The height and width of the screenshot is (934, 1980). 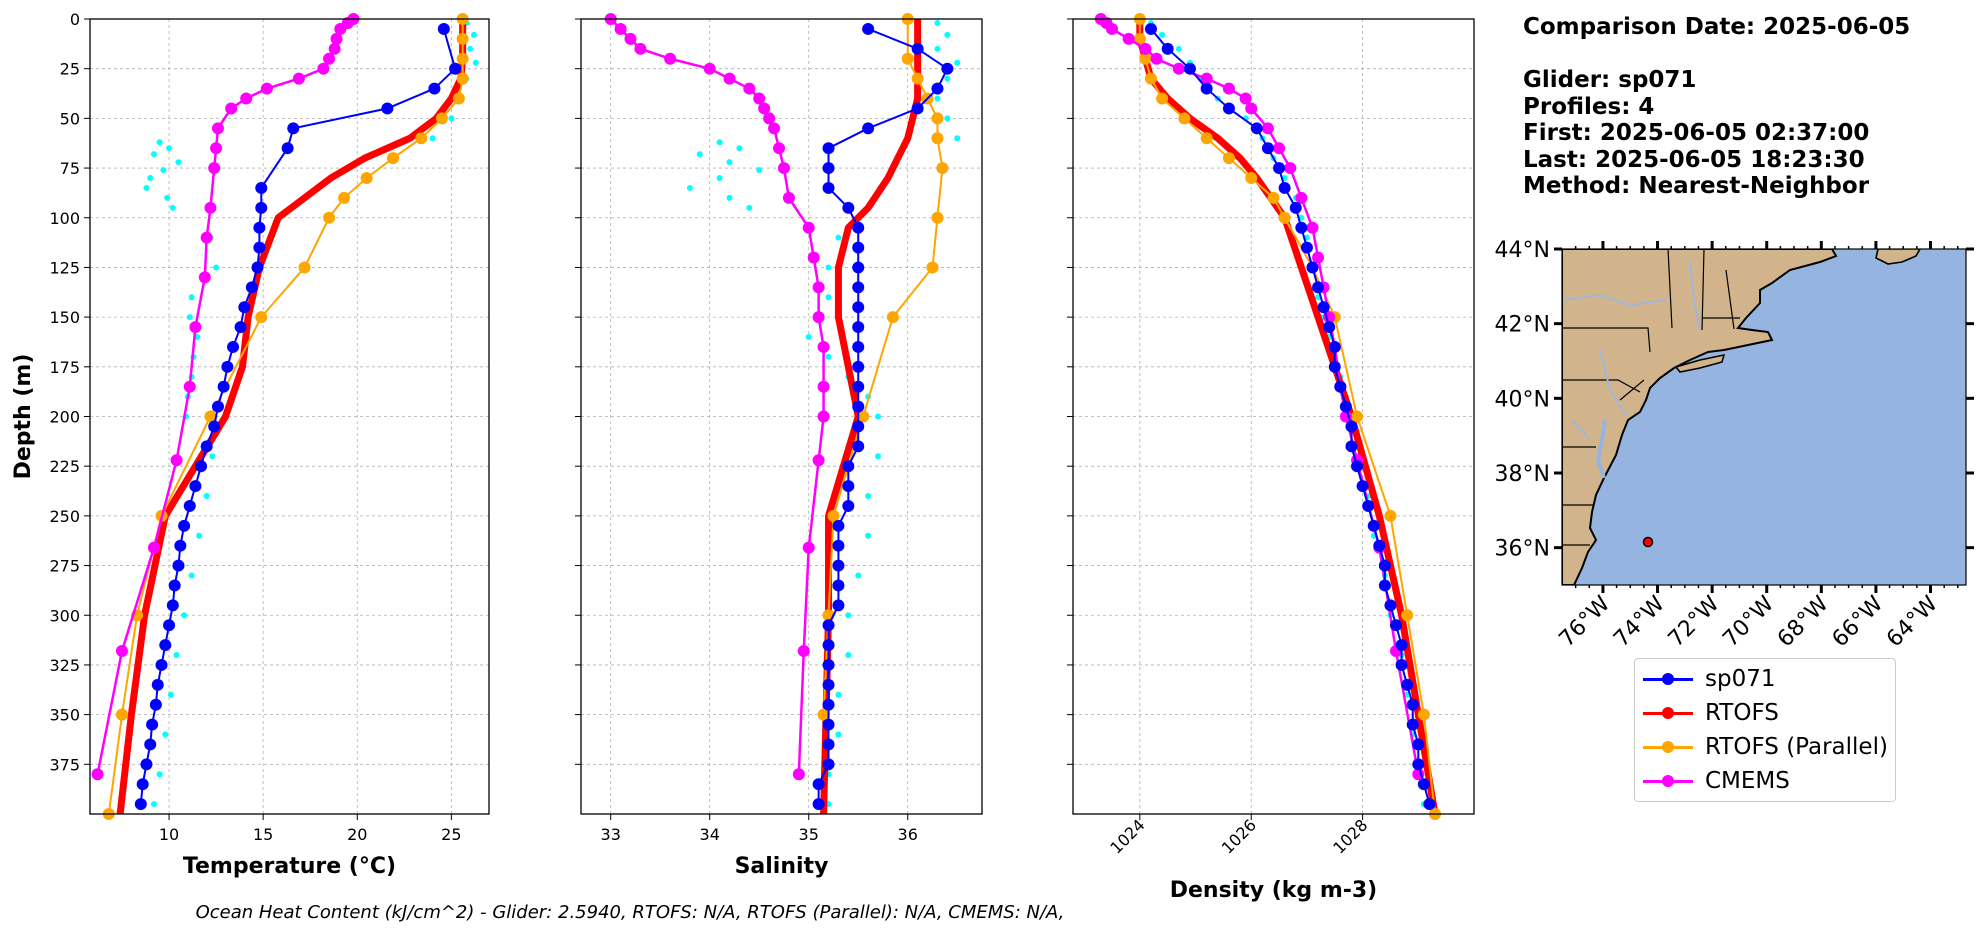 I want to click on map-nova-scotia, so click(x=1898, y=257).